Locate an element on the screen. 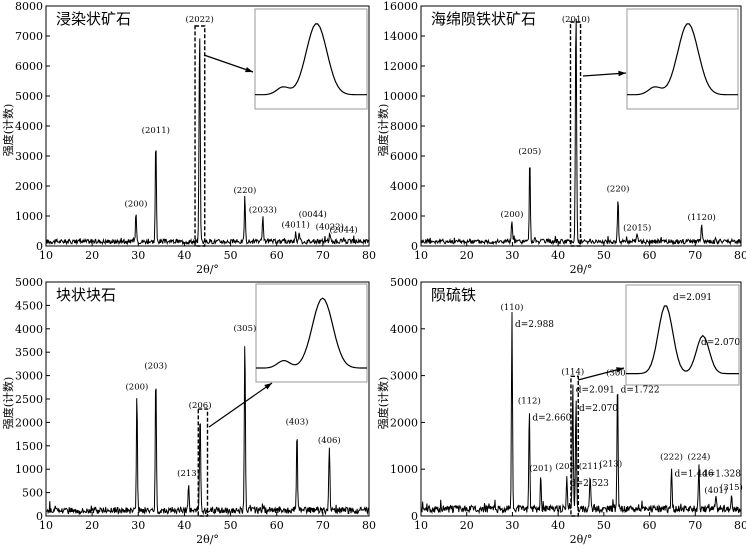 Image resolution: width=746 pixels, height=555 pixels. peak-label: (4011) is located at coordinates (296, 225).